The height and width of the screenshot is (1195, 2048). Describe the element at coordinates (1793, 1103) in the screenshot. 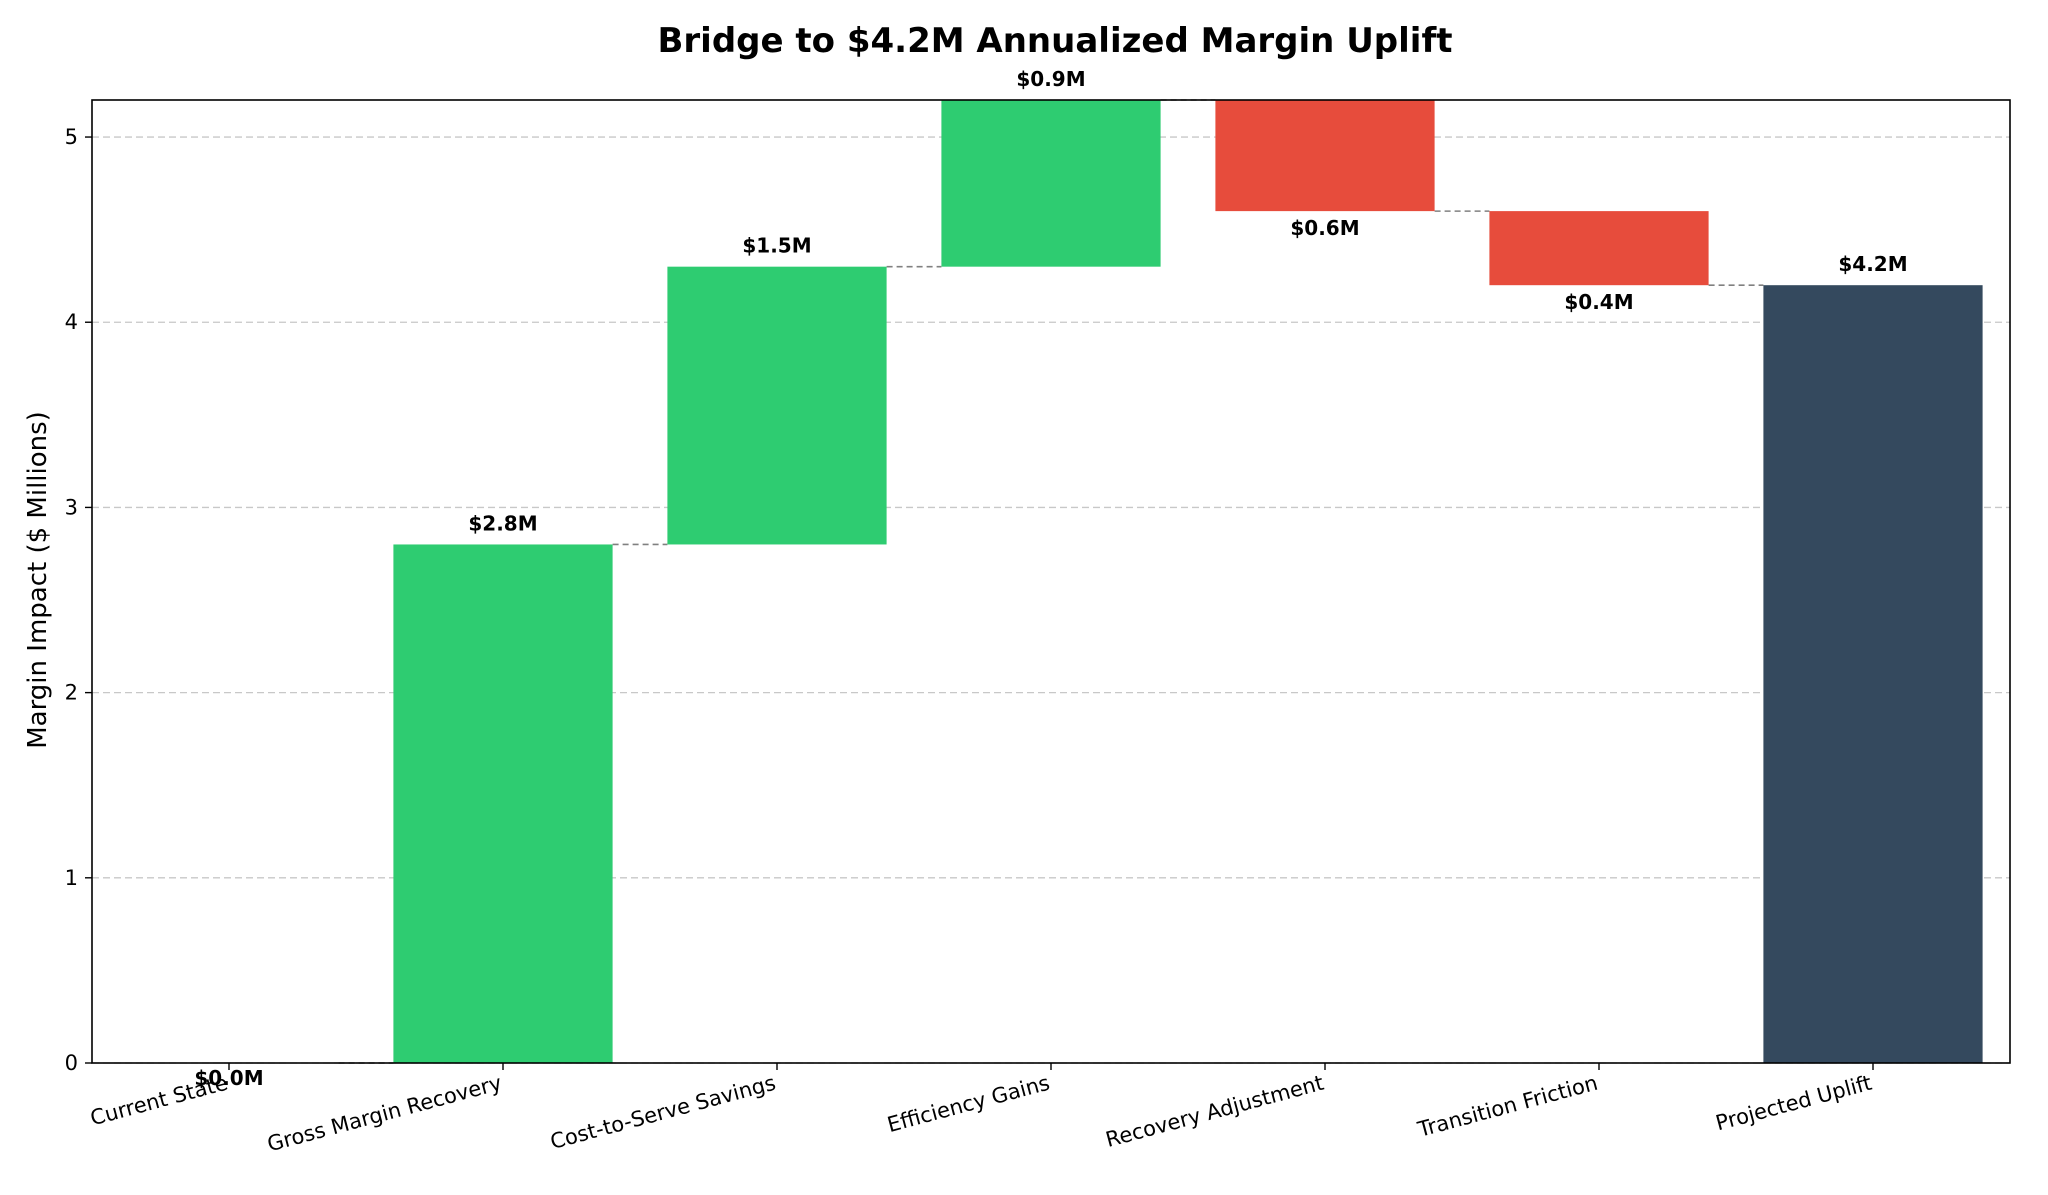

I see `x-tick-label: Projected Uplift` at that location.